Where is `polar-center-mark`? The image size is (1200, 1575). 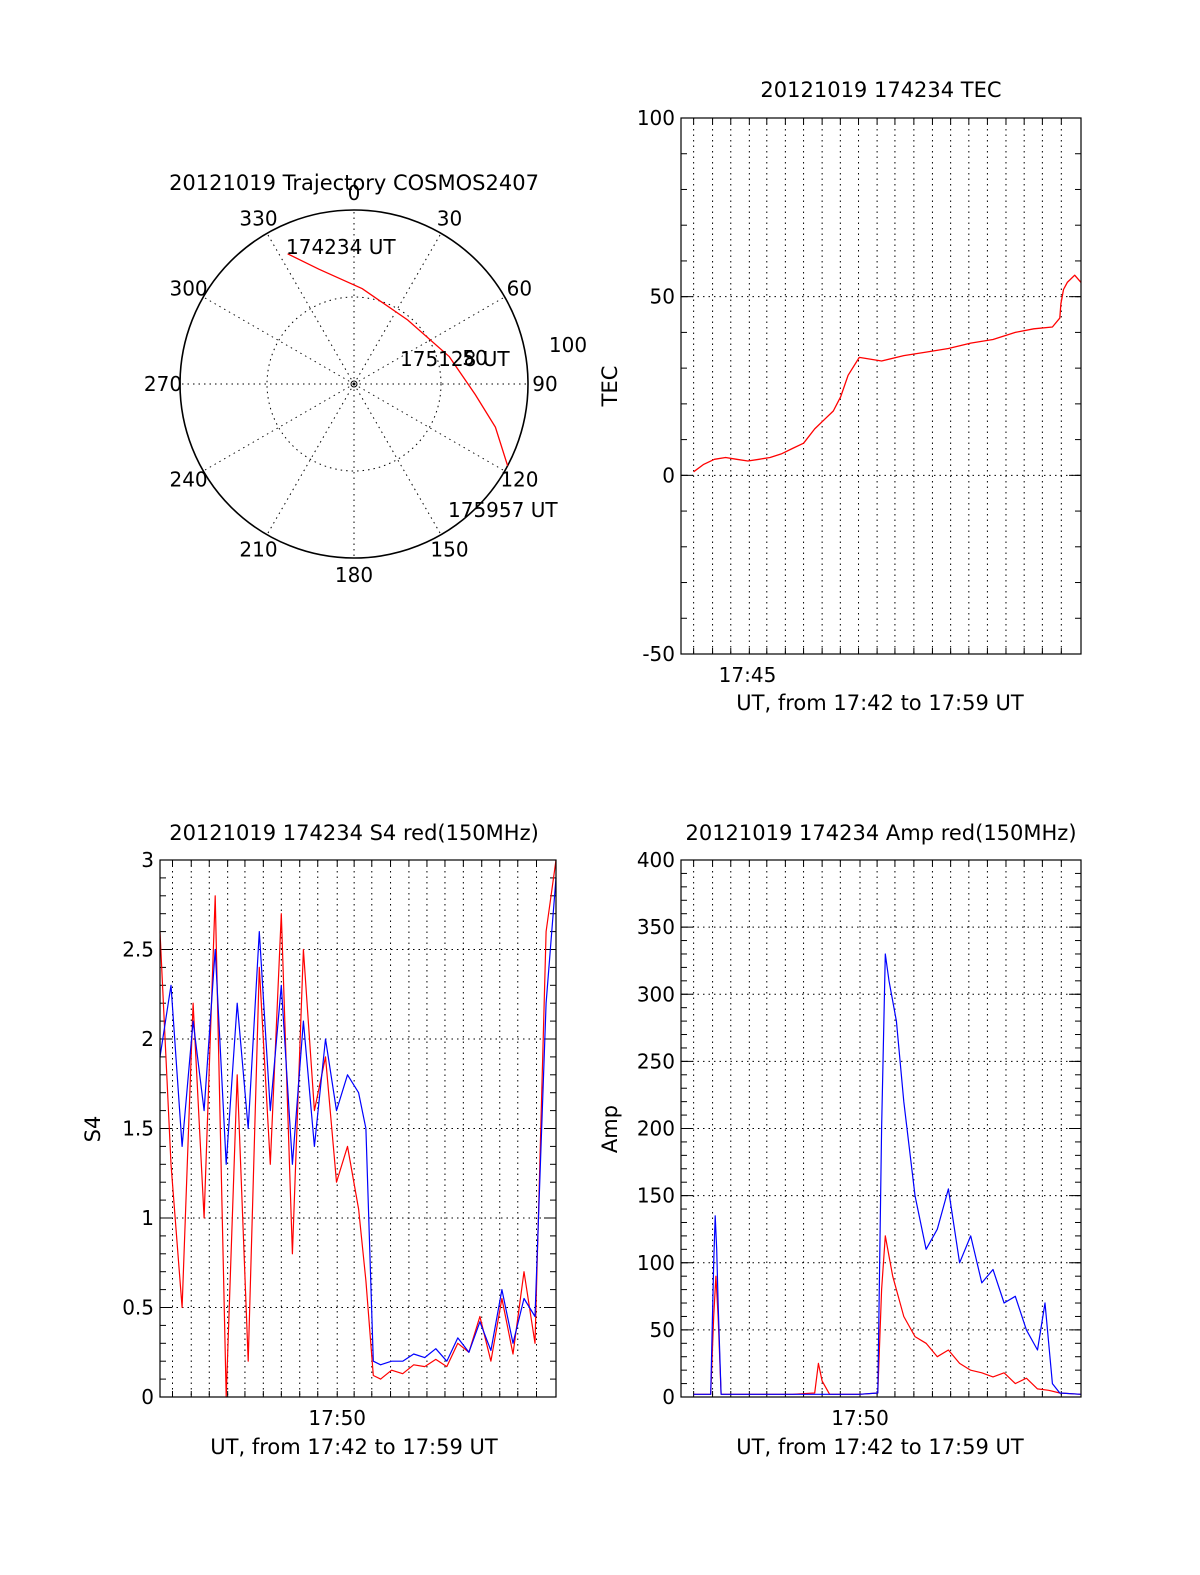
polar-center-mark is located at coordinates (354, 384).